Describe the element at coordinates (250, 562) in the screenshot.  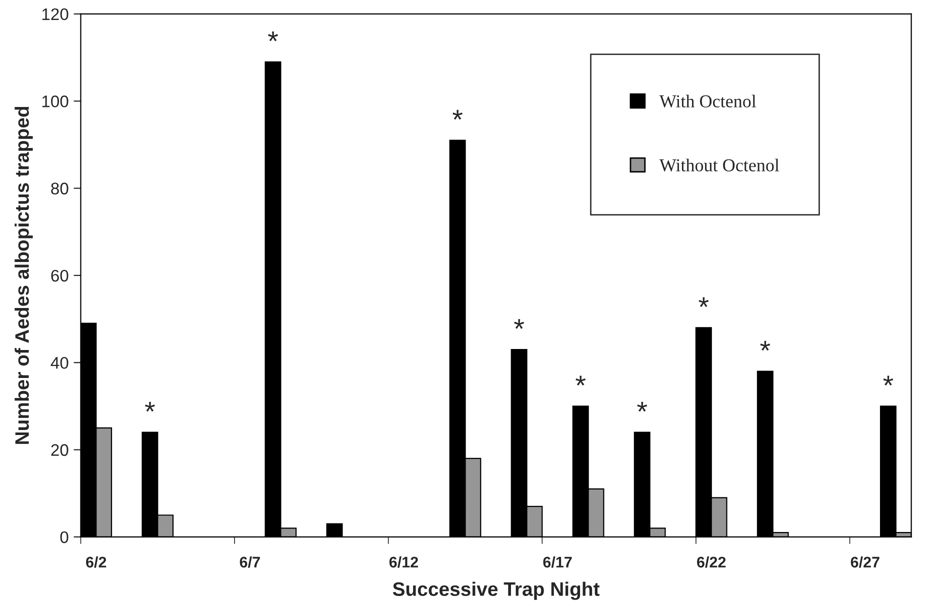
I see `x-tick-label: 6/7` at that location.